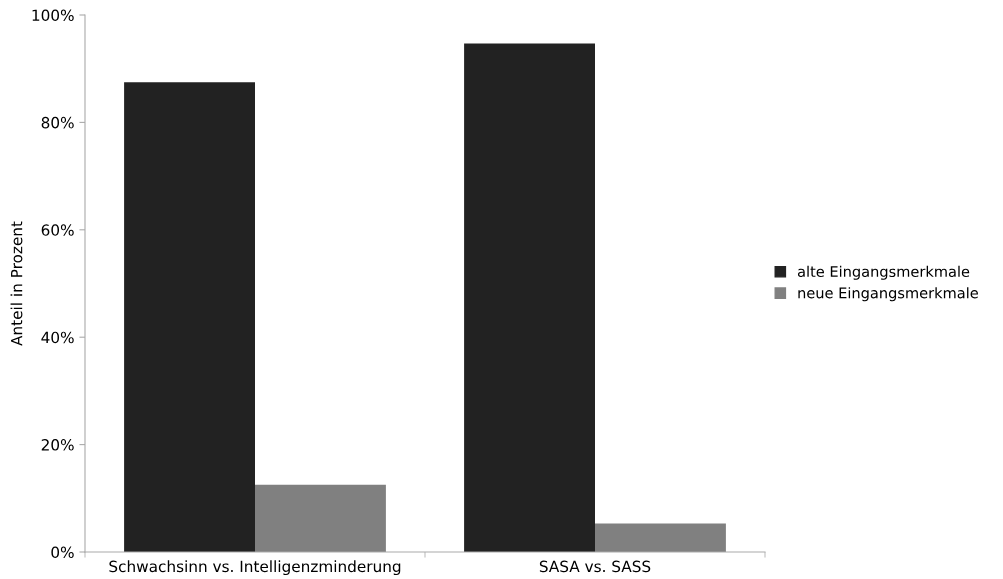 The image size is (1003, 579). I want to click on y-tick-label: 0%, so click(62, 552).